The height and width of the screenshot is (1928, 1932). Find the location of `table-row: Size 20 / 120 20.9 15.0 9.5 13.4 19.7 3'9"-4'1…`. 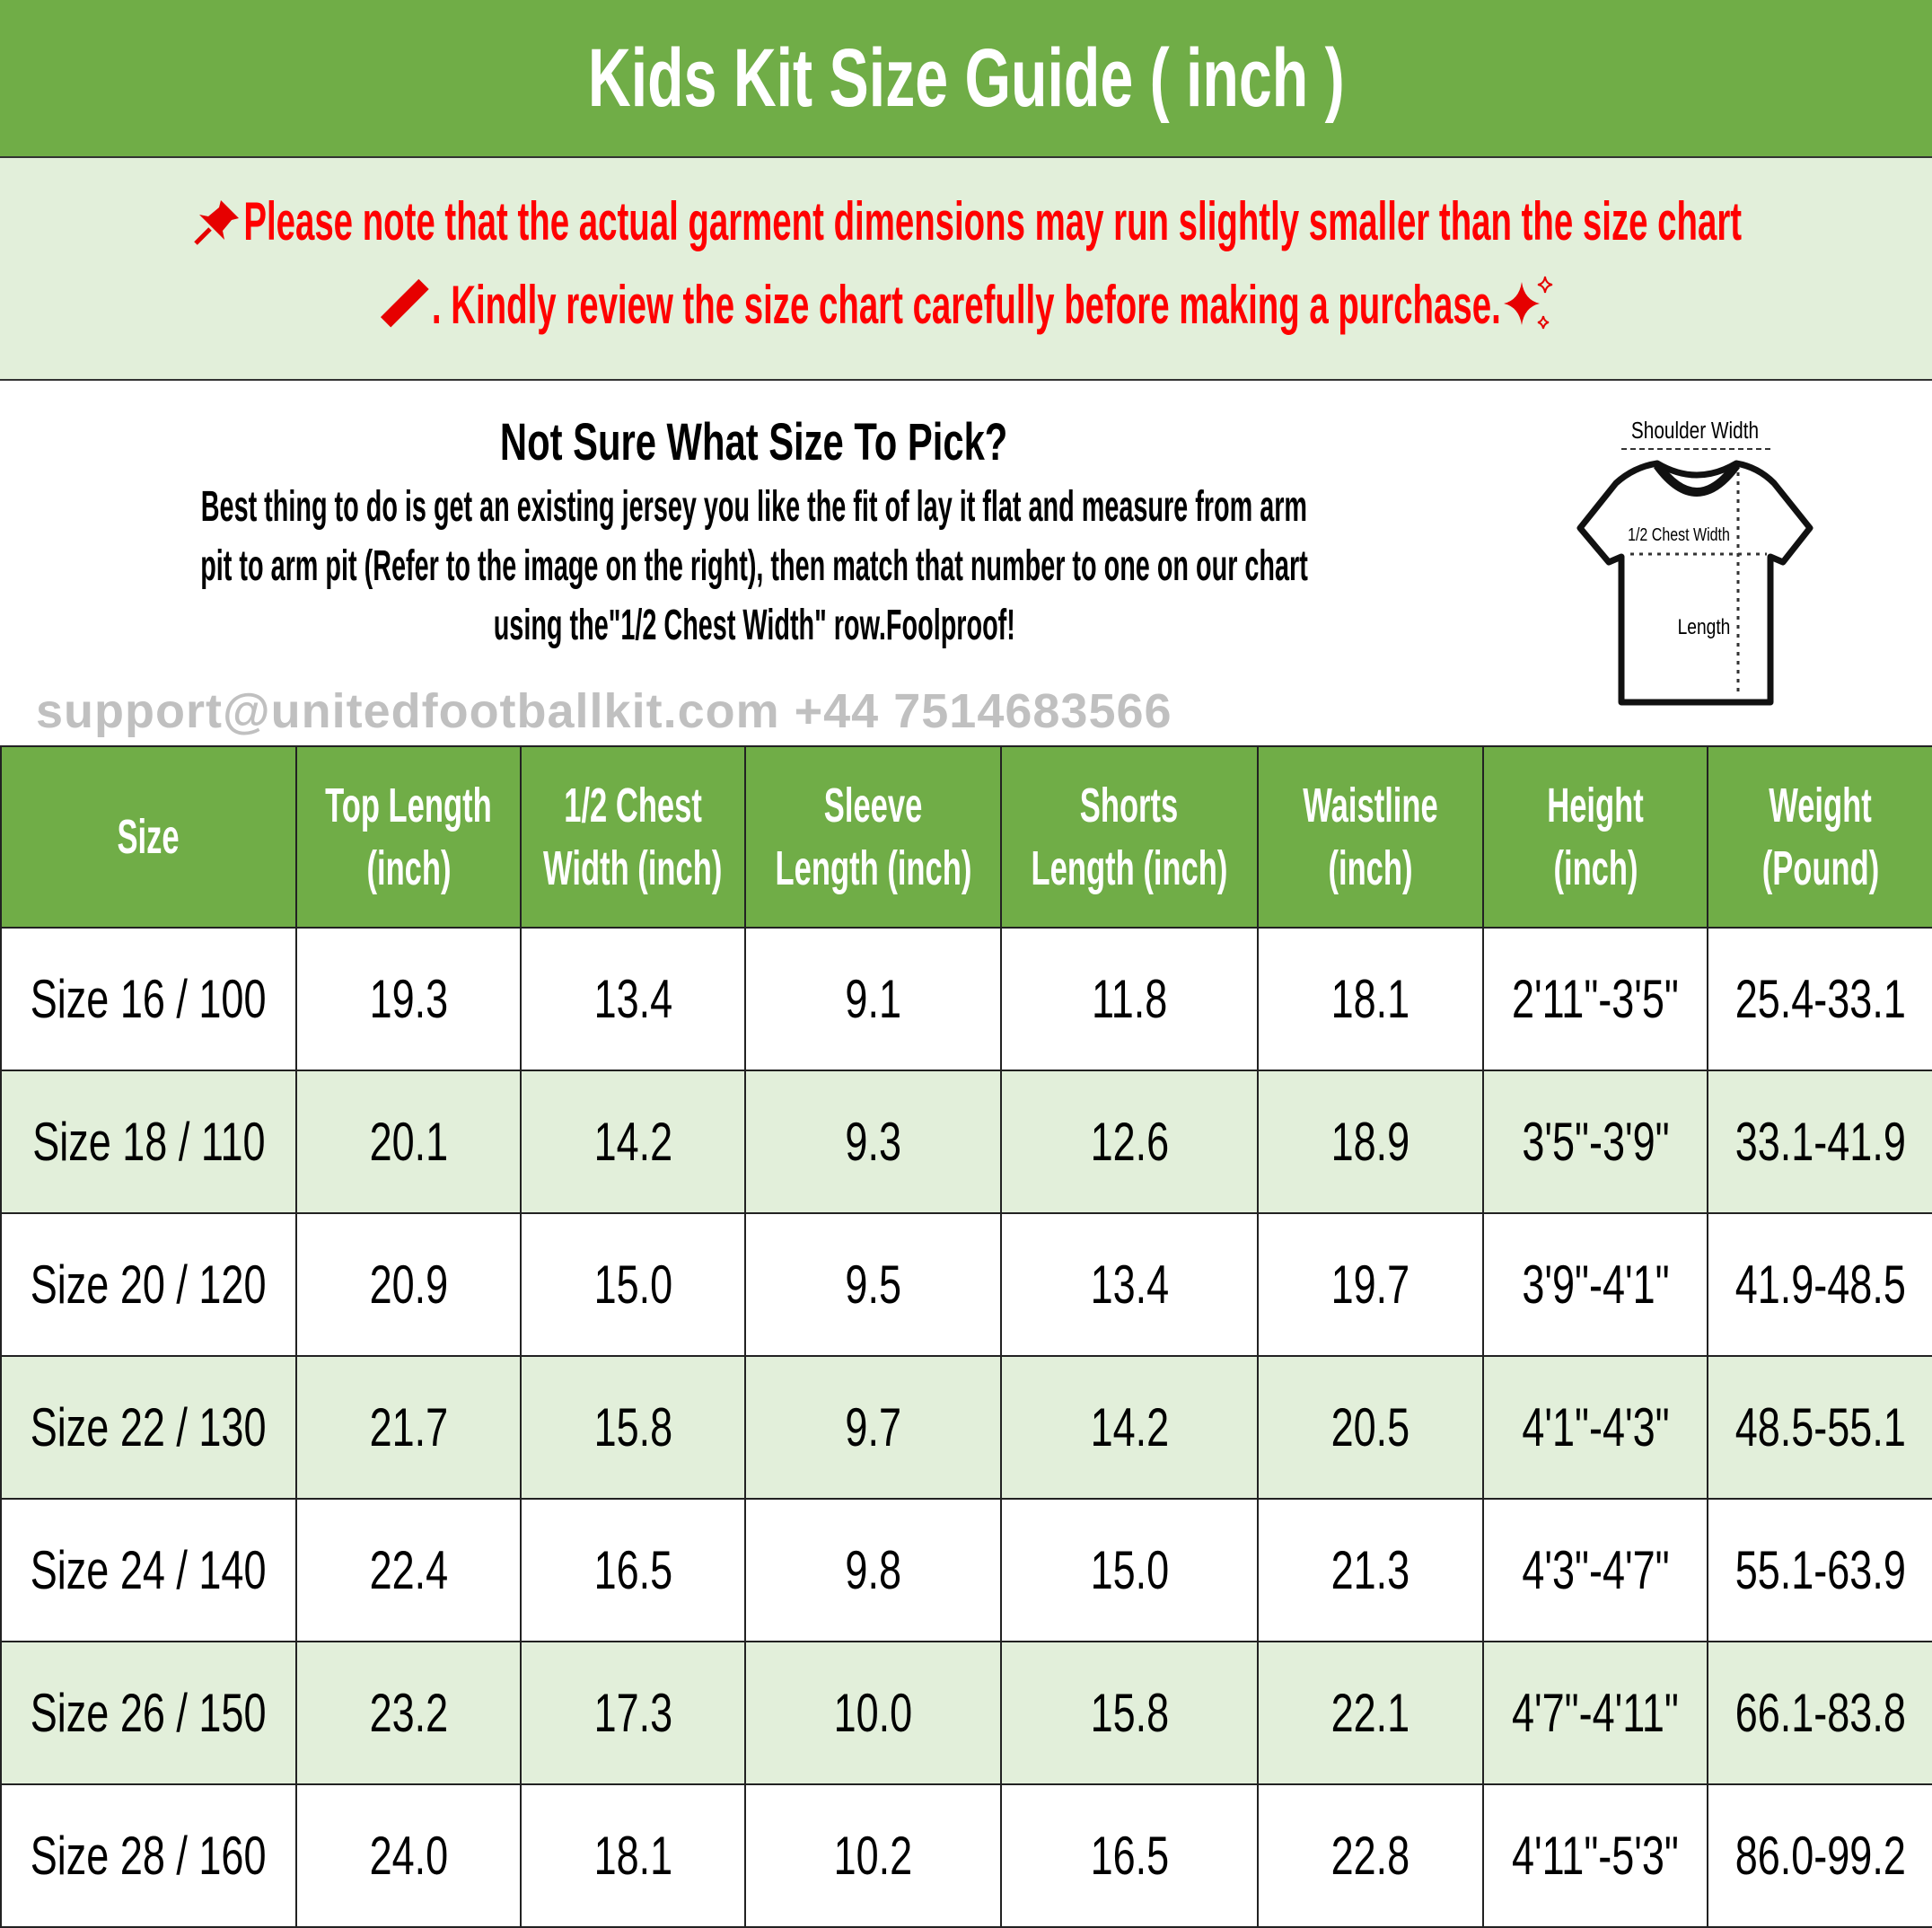

table-row: Size 20 / 120 20.9 15.0 9.5 13.4 19.7 3'9"-4'1… is located at coordinates (966, 1284).